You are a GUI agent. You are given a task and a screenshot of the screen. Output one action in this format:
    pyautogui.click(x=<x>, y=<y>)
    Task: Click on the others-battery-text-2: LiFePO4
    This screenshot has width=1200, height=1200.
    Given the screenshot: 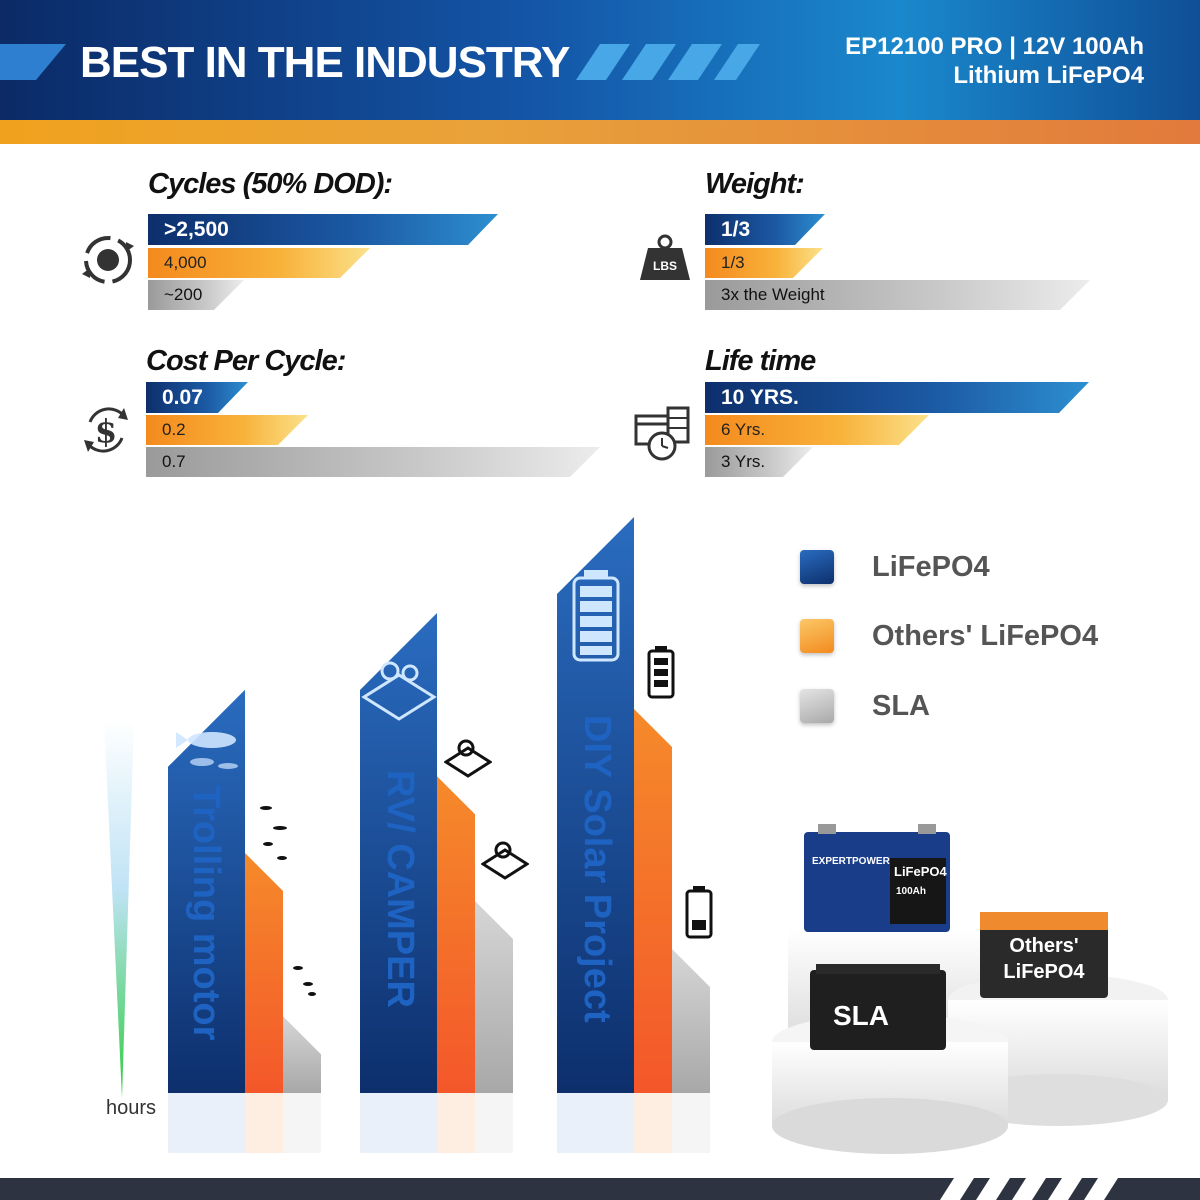 What is the action you would take?
    pyautogui.click(x=1044, y=972)
    